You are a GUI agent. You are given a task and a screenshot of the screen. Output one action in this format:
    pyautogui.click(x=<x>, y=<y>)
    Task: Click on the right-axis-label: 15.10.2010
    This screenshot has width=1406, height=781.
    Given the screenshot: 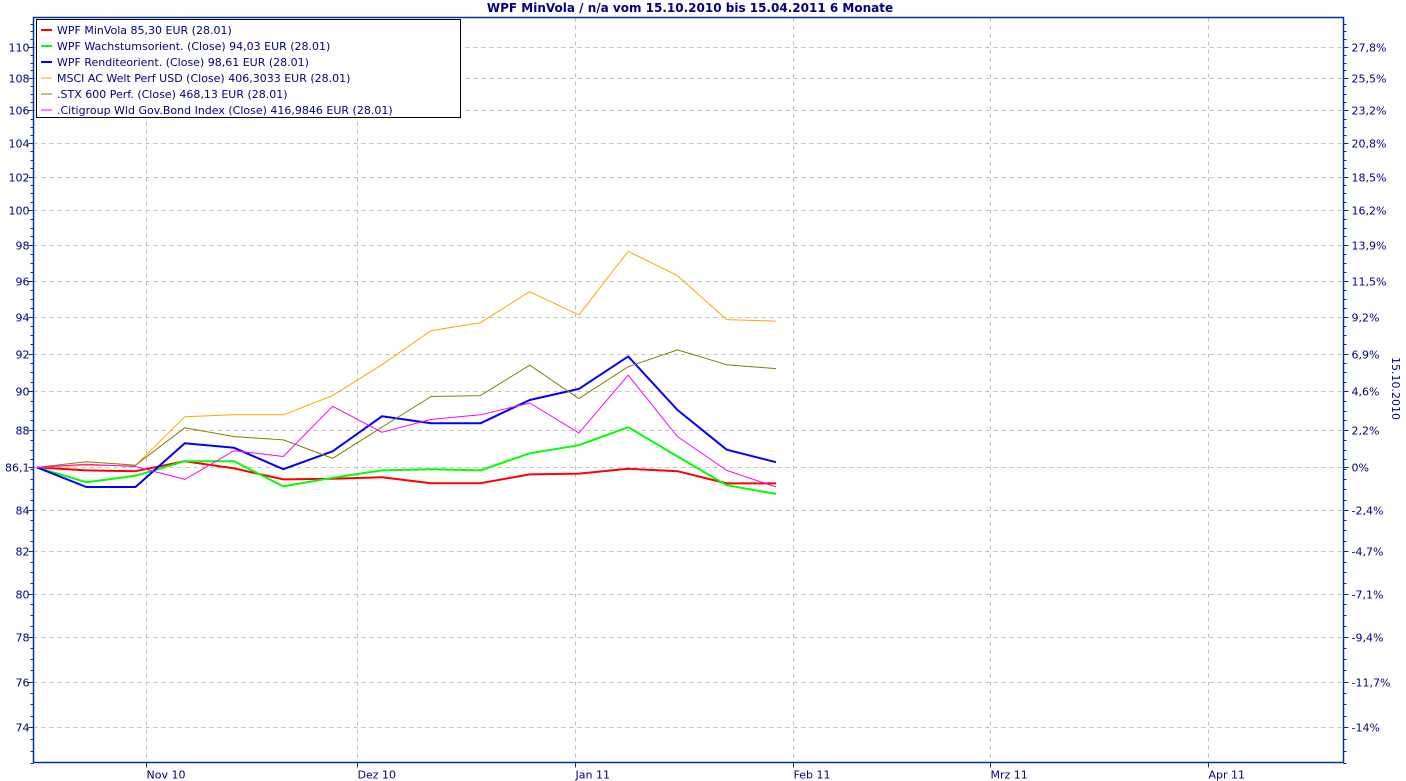 What is the action you would take?
    pyautogui.click(x=1395, y=388)
    